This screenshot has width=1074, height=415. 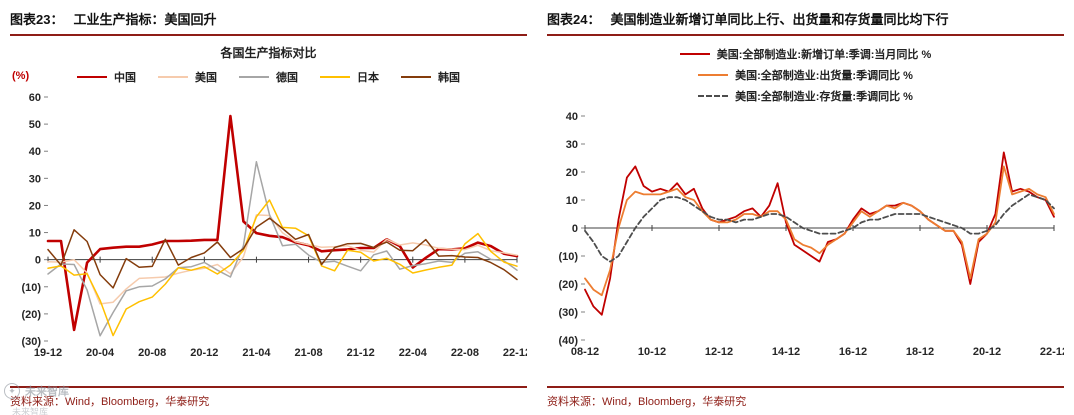 What do you see at coordinates (824, 76) in the screenshot?
I see `legend-label: 美国:全部制造业:出货量:季调同比 %` at bounding box center [824, 76].